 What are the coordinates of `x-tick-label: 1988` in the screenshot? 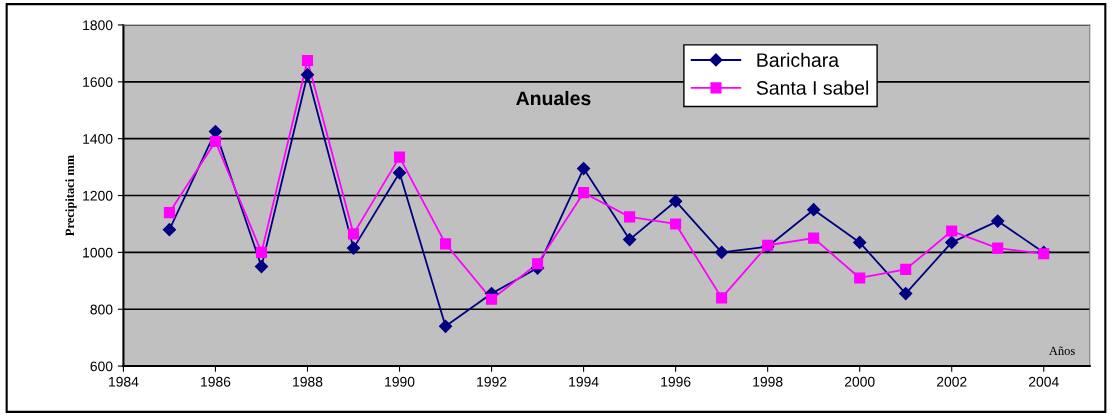 It's located at (308, 381).